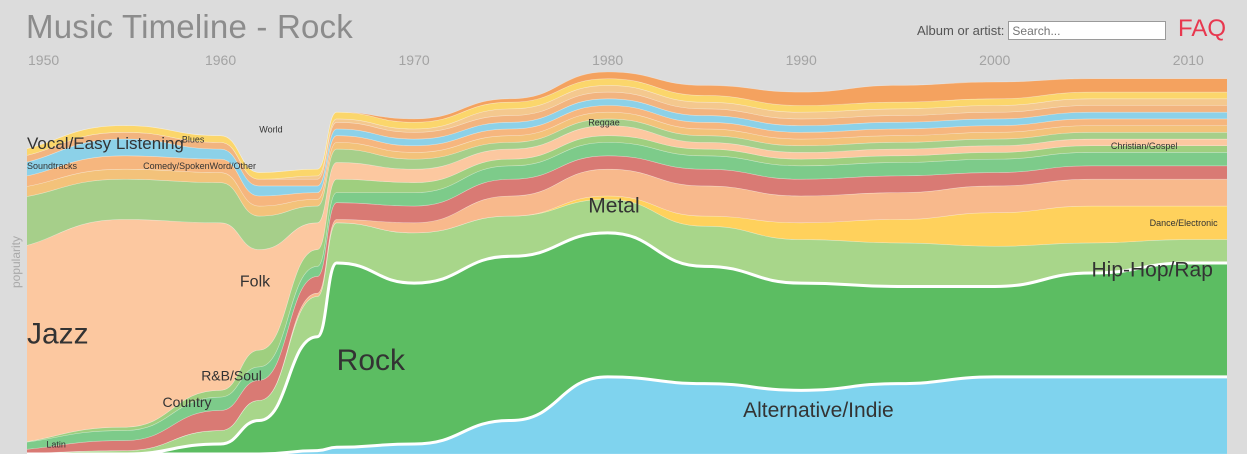  Describe the element at coordinates (186, 402) in the screenshot. I see `genre-label-9: Country` at that location.